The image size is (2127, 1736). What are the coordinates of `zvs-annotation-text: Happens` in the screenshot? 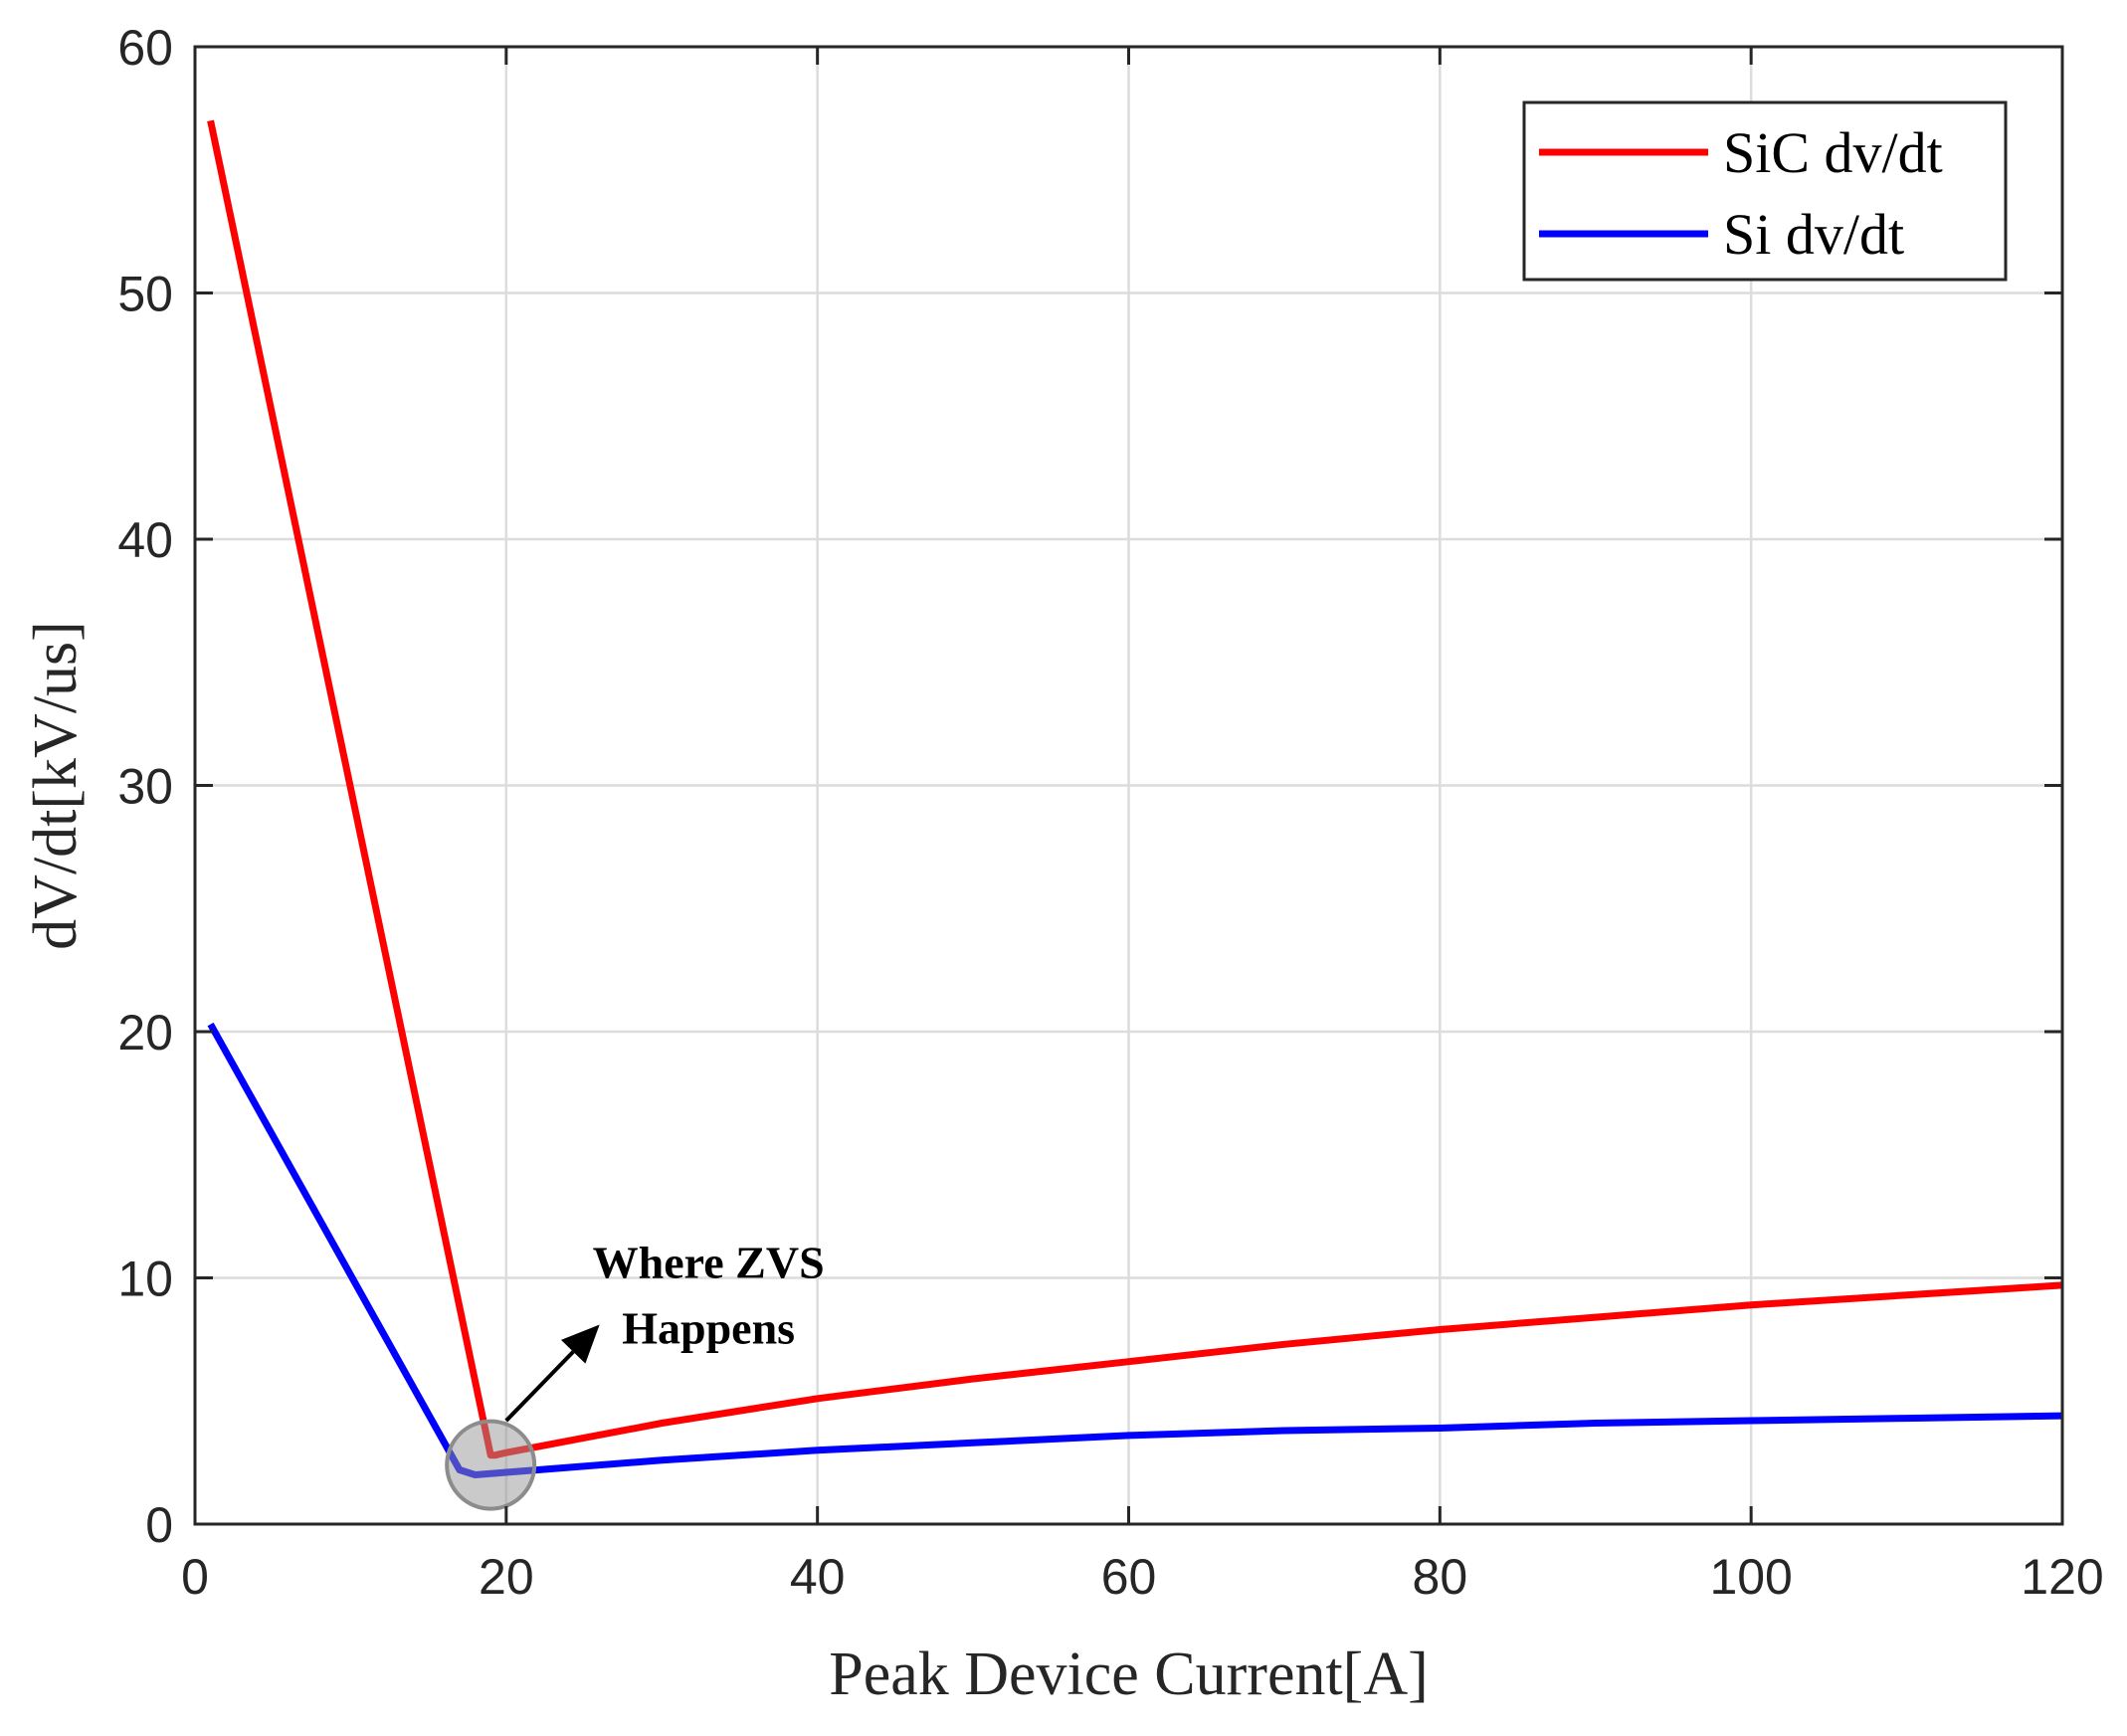 It's located at (708, 1328).